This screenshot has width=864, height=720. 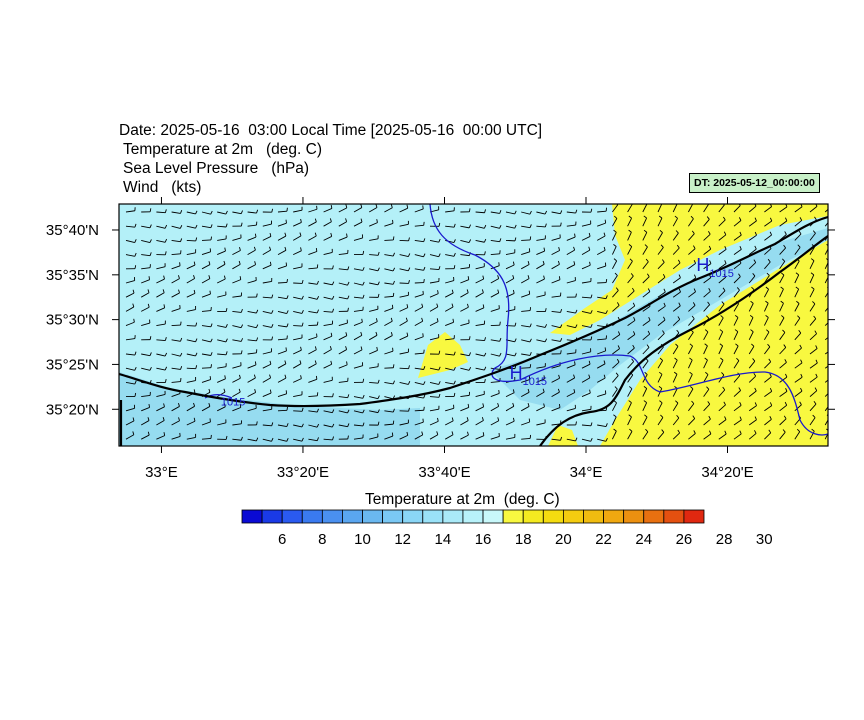 What do you see at coordinates (162, 187) in the screenshot?
I see `field-wind: Wind (kts)` at bounding box center [162, 187].